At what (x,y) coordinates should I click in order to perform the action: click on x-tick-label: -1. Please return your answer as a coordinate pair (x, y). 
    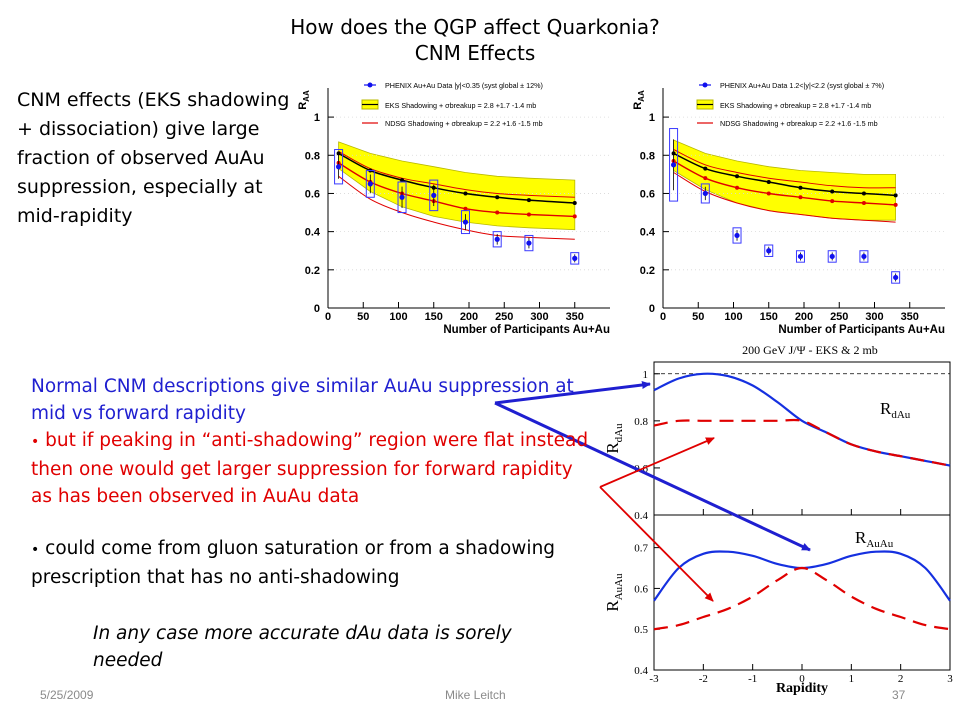
    Looking at the image, I should click on (752, 679).